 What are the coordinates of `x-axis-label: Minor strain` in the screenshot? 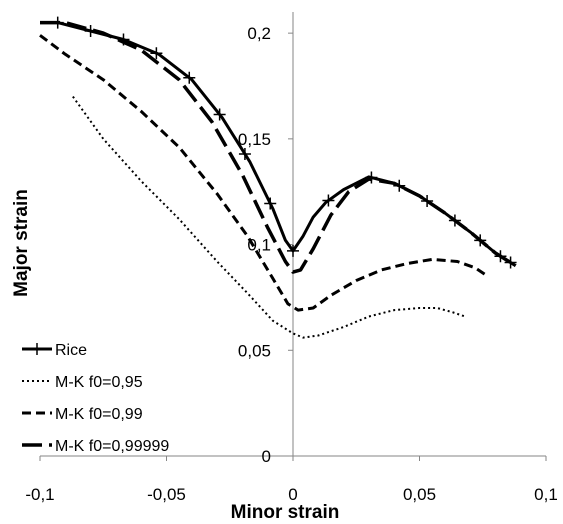 It's located at (285, 512).